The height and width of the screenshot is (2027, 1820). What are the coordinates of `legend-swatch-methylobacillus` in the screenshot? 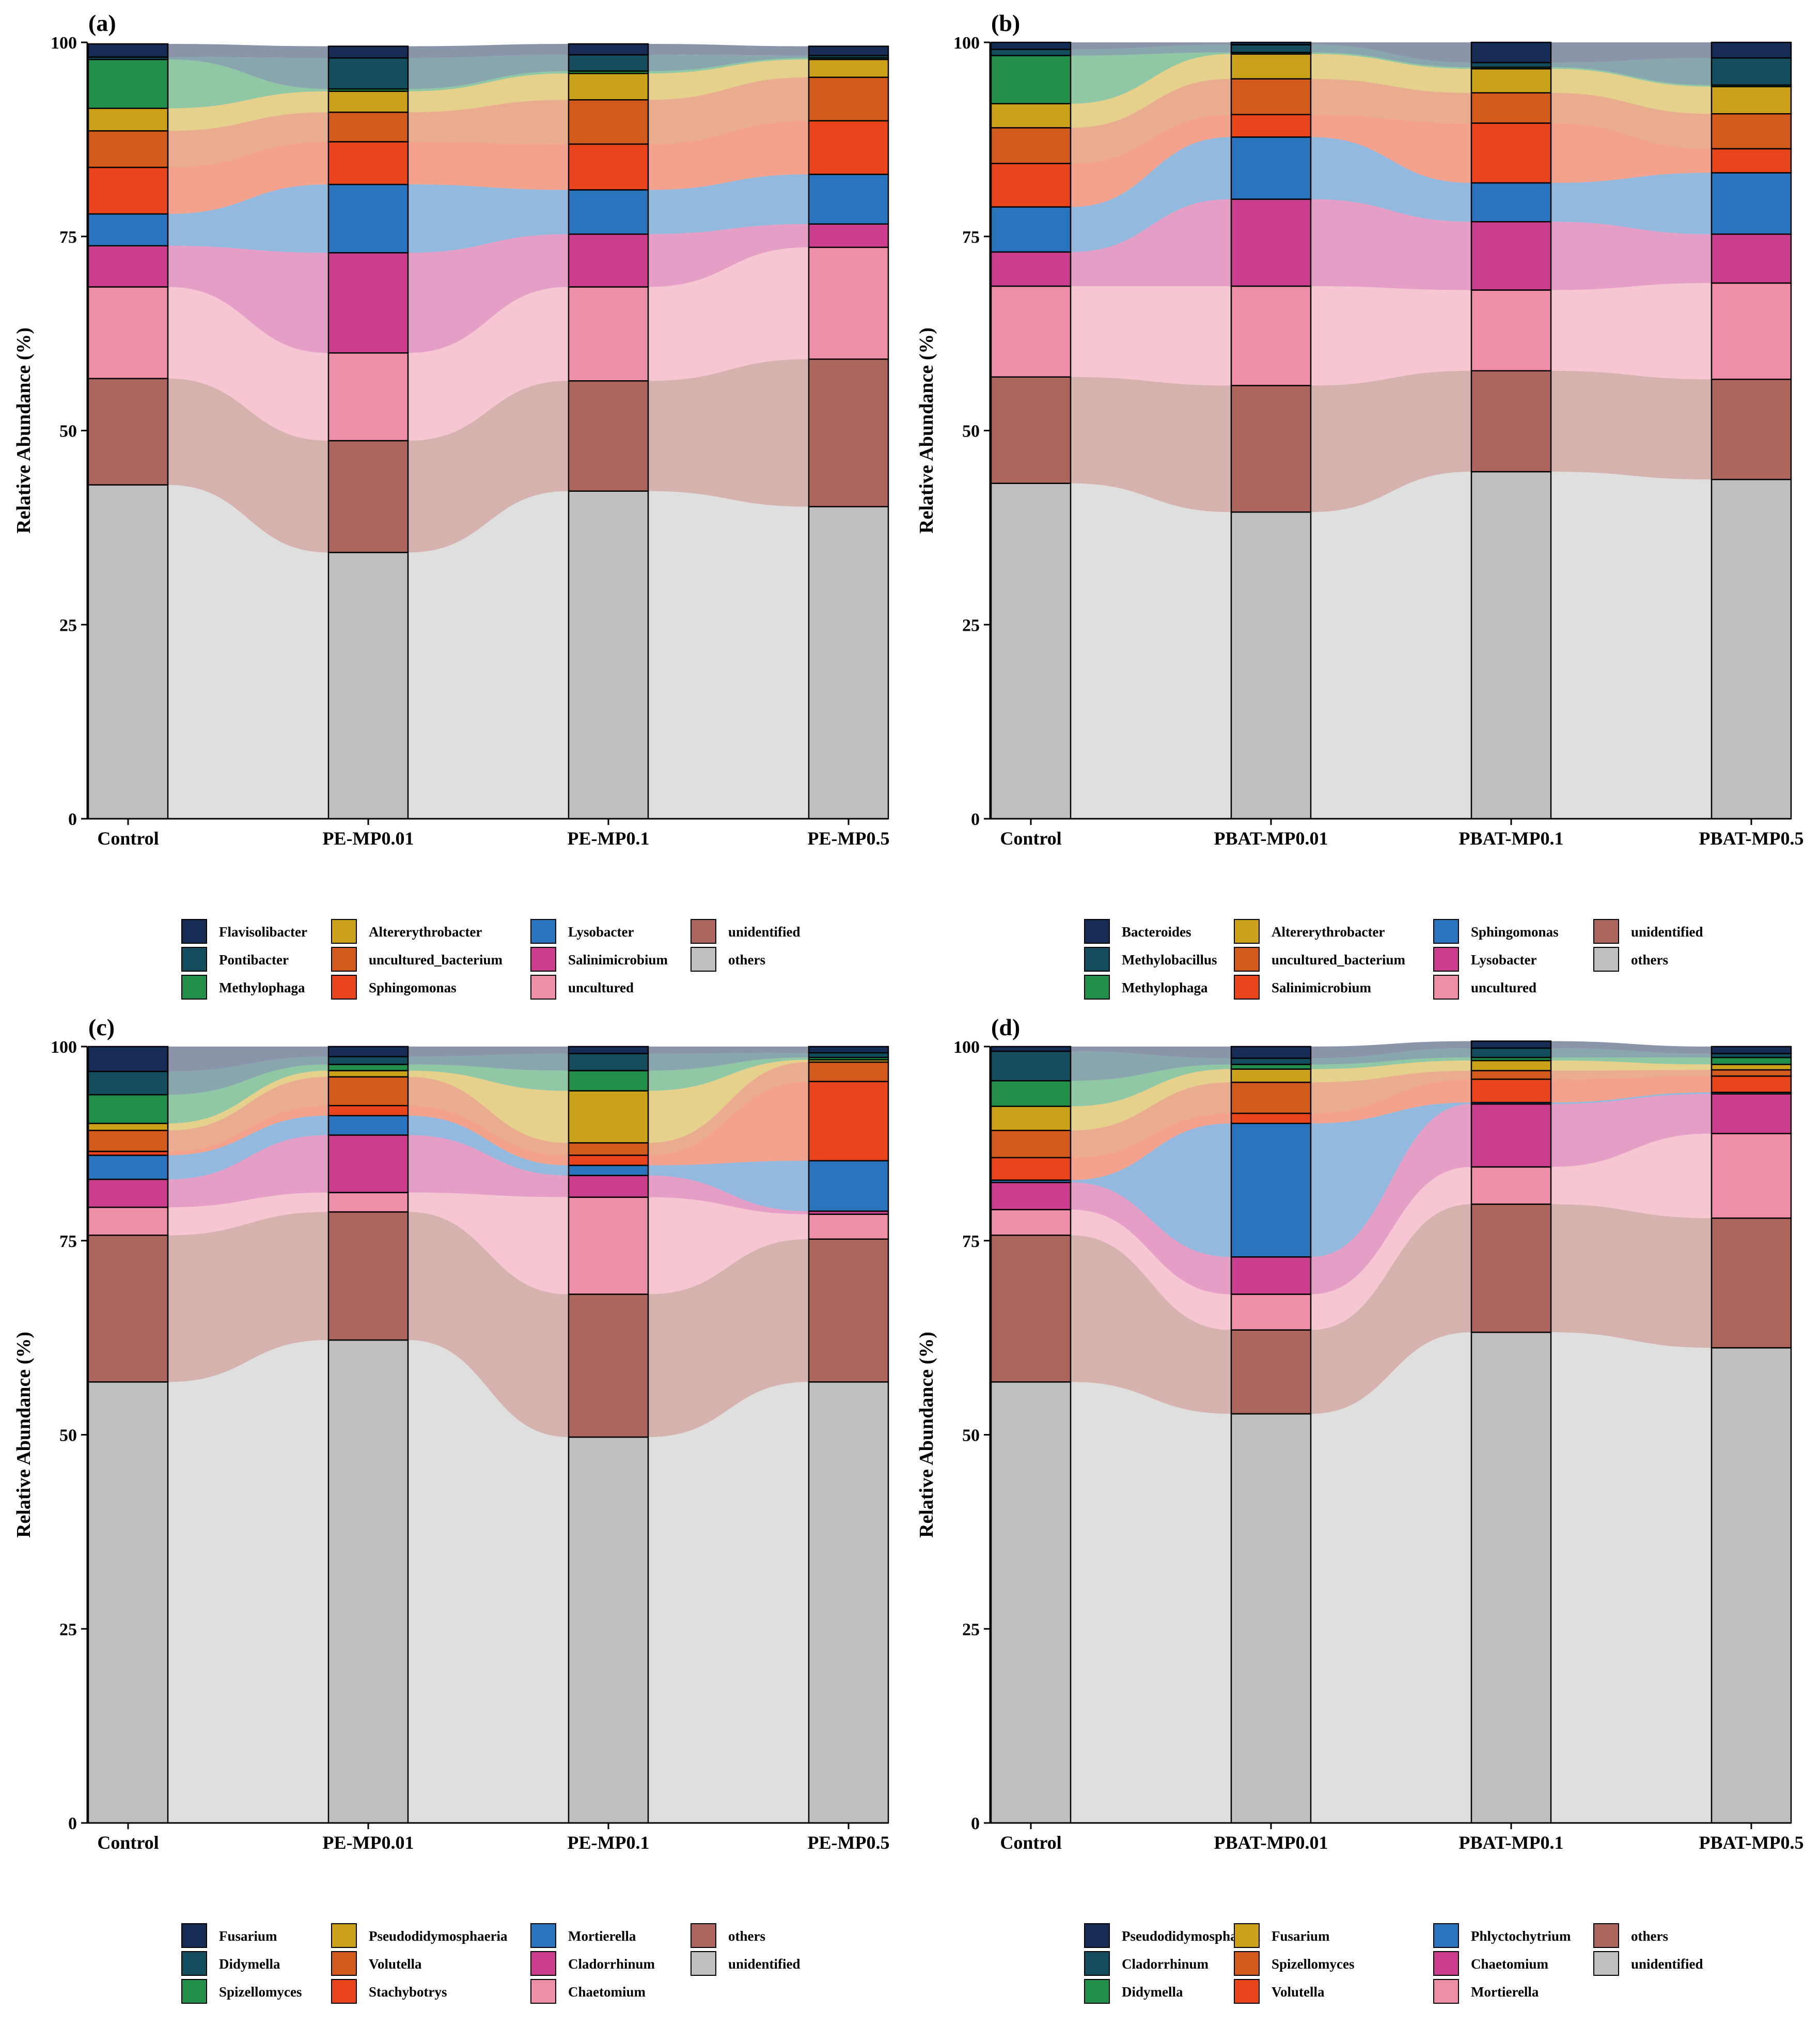 It's located at (1097, 959).